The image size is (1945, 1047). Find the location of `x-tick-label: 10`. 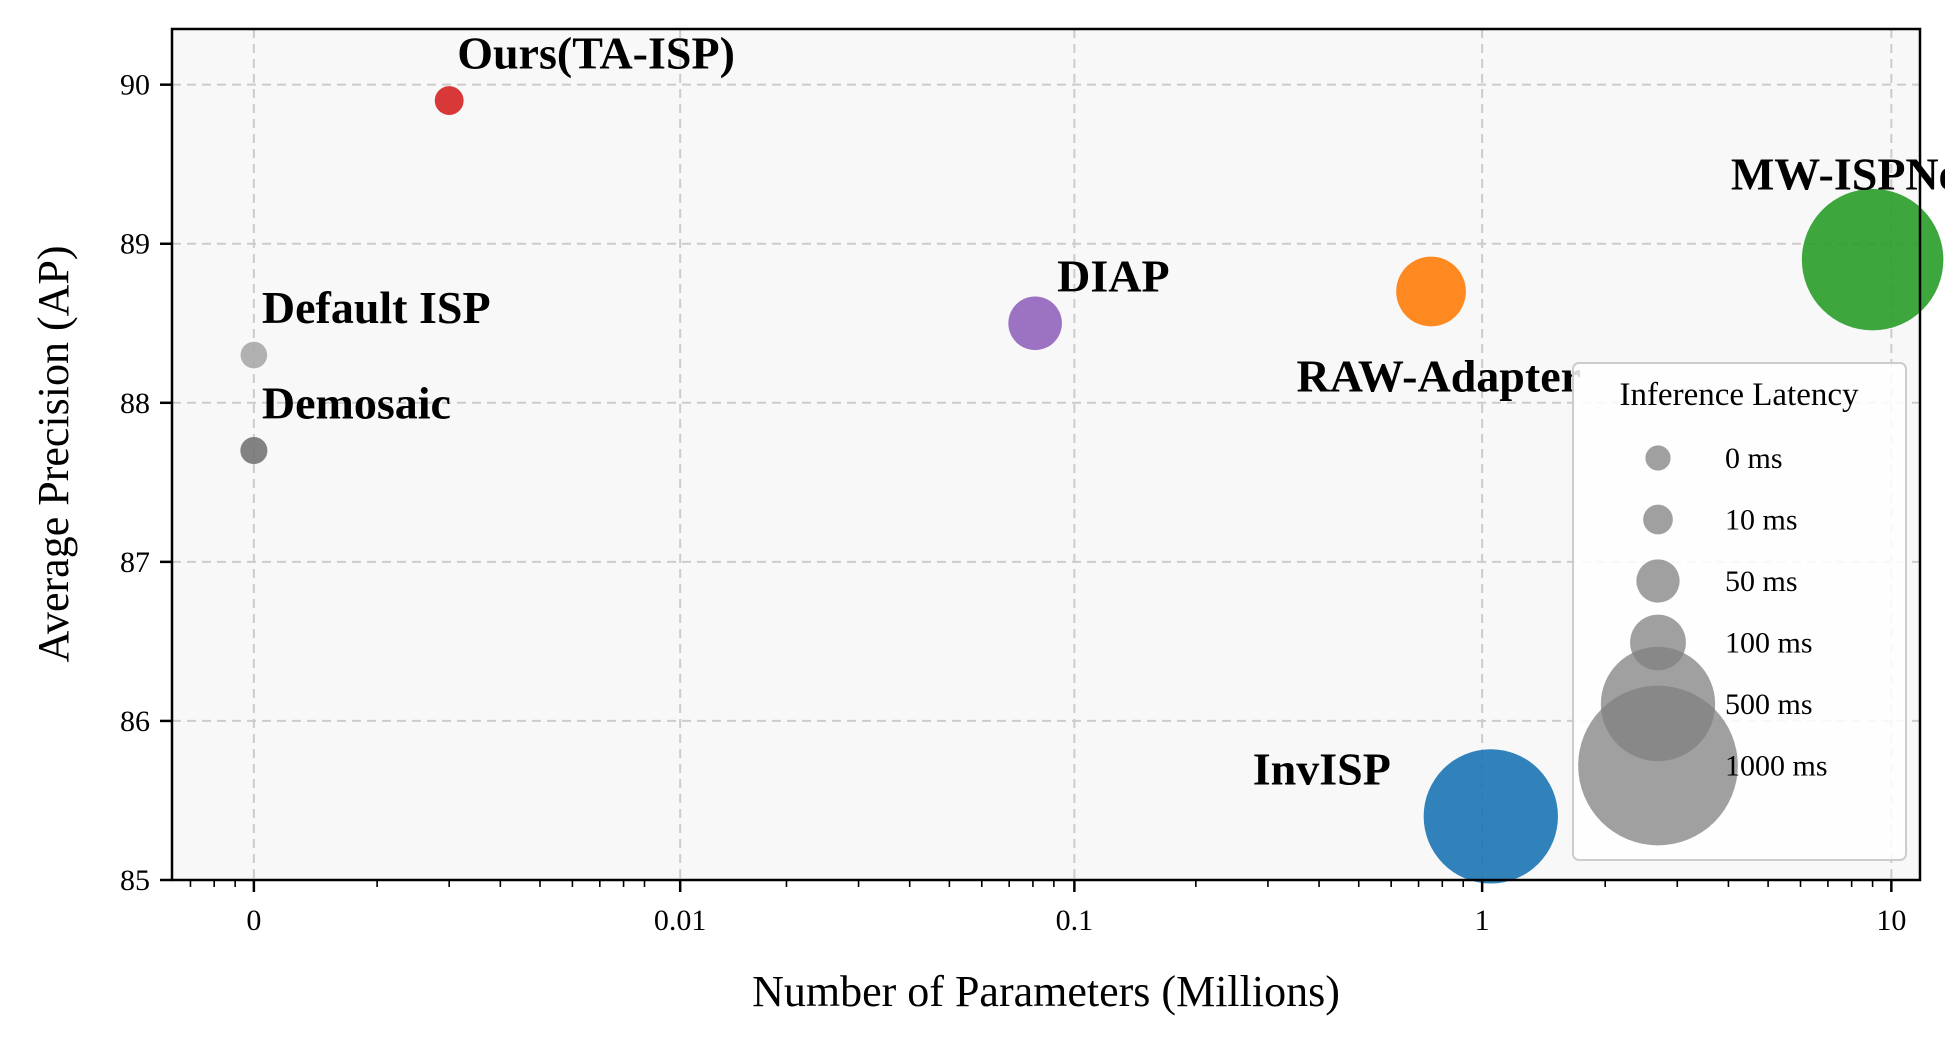

x-tick-label: 10 is located at coordinates (1891, 920).